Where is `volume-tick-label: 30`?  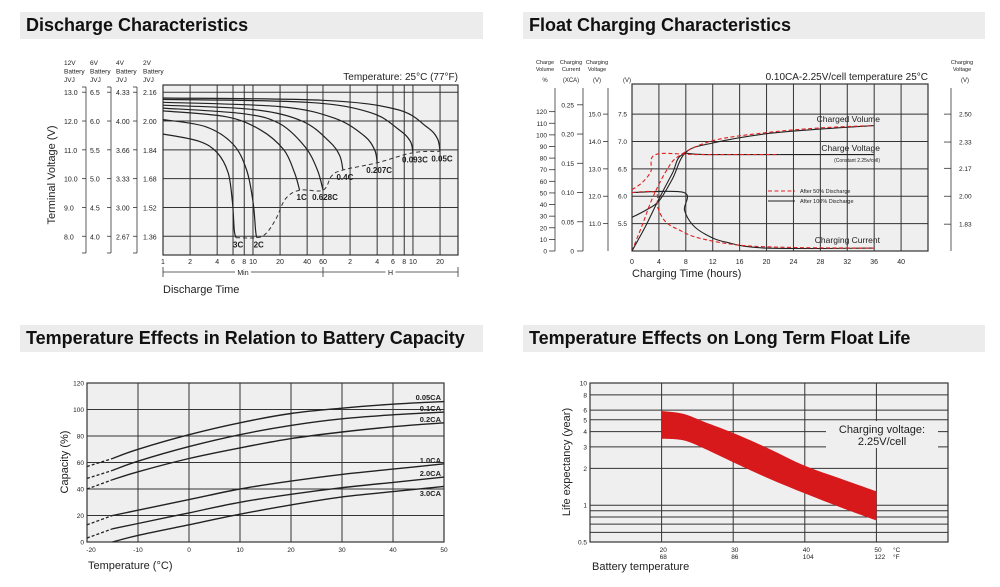 volume-tick-label: 30 is located at coordinates (544, 217).